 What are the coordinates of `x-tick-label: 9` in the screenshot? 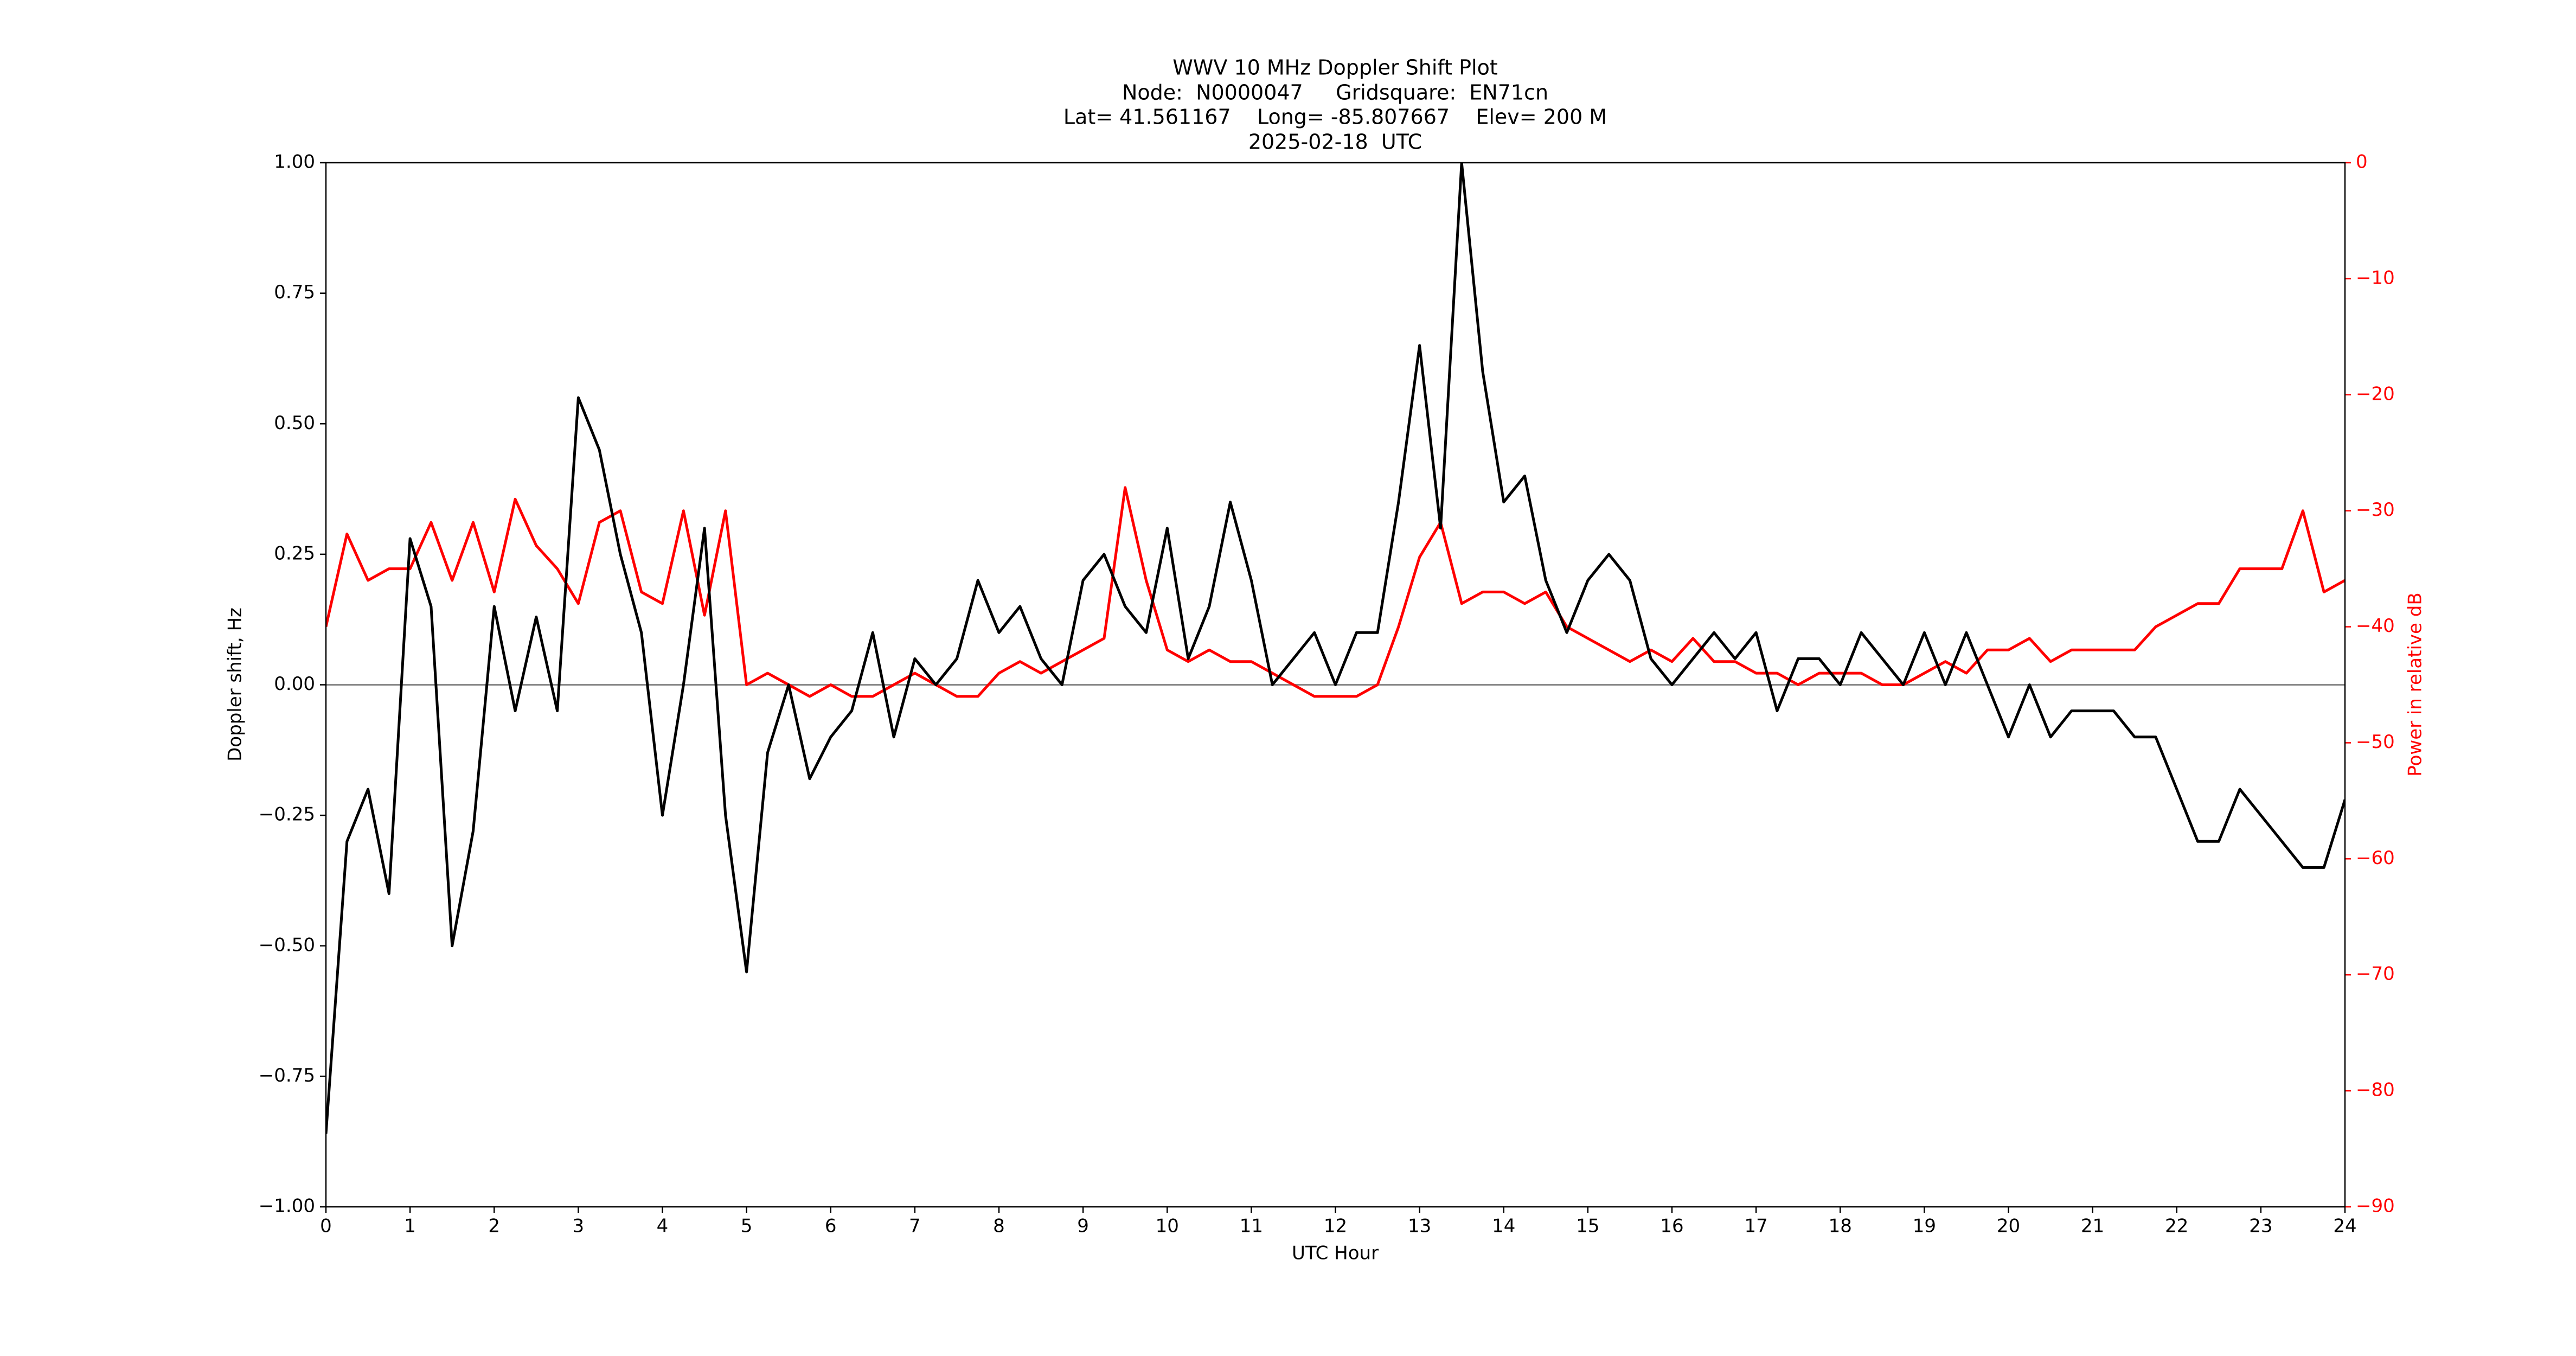 It's located at (1083, 1226).